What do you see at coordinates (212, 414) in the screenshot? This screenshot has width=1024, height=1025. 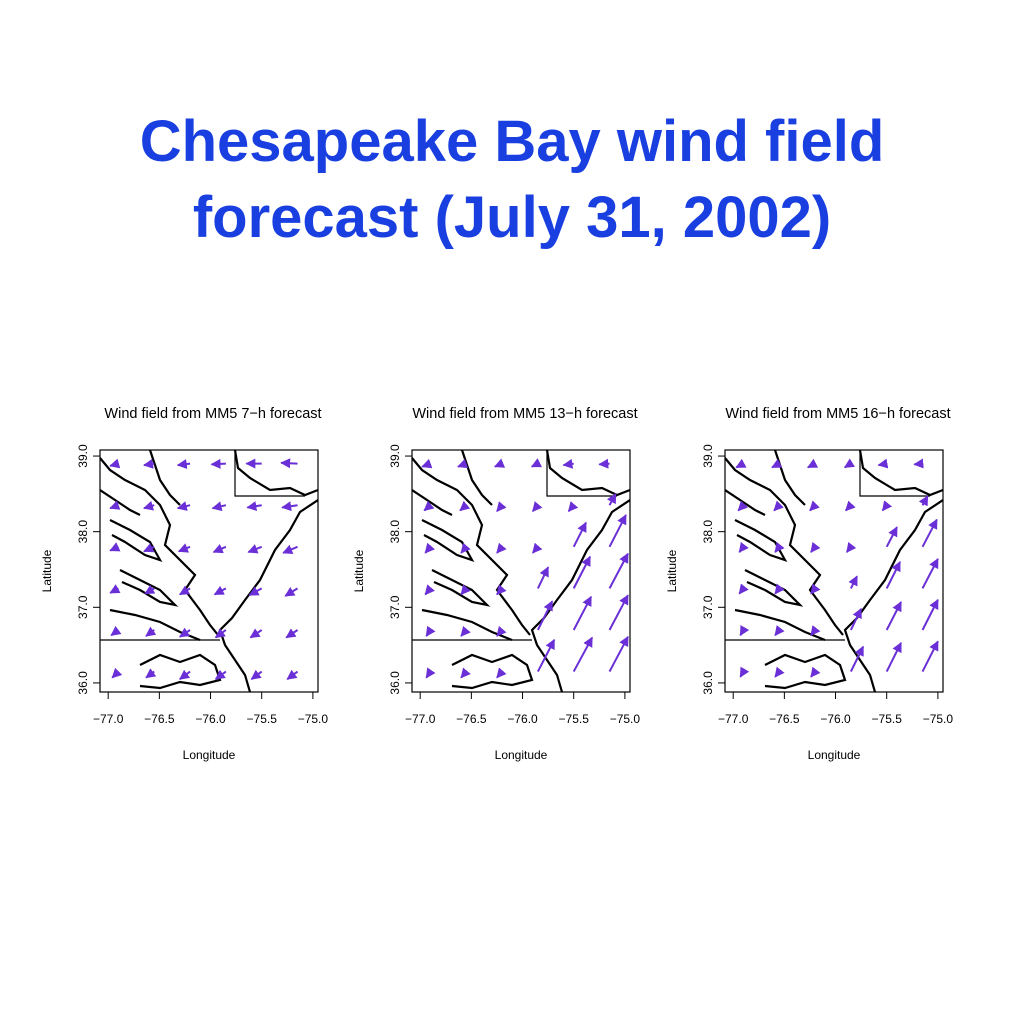 I see `panel-title: Wind field from MM5 7−h forecast` at bounding box center [212, 414].